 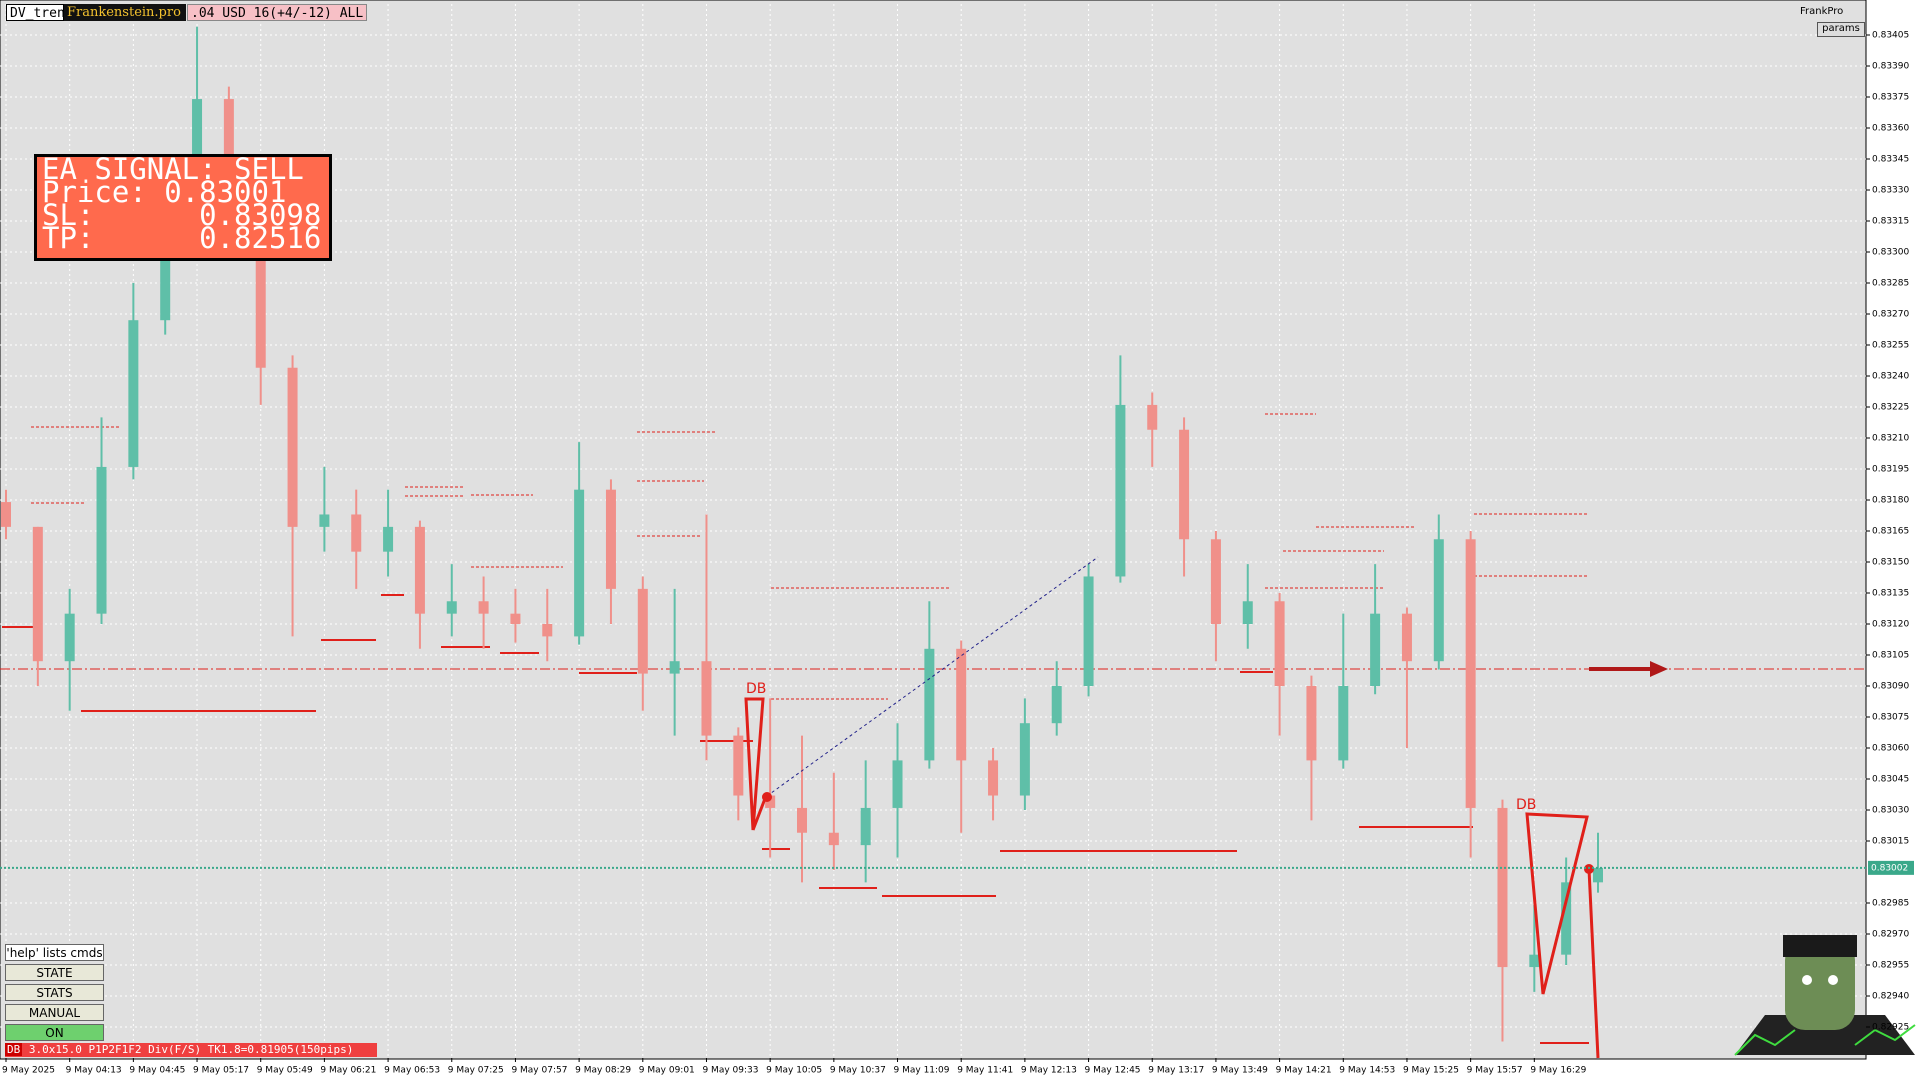 What do you see at coordinates (1304, 1071) in the screenshot?
I see `x-tick-label: 9 May 14:21` at bounding box center [1304, 1071].